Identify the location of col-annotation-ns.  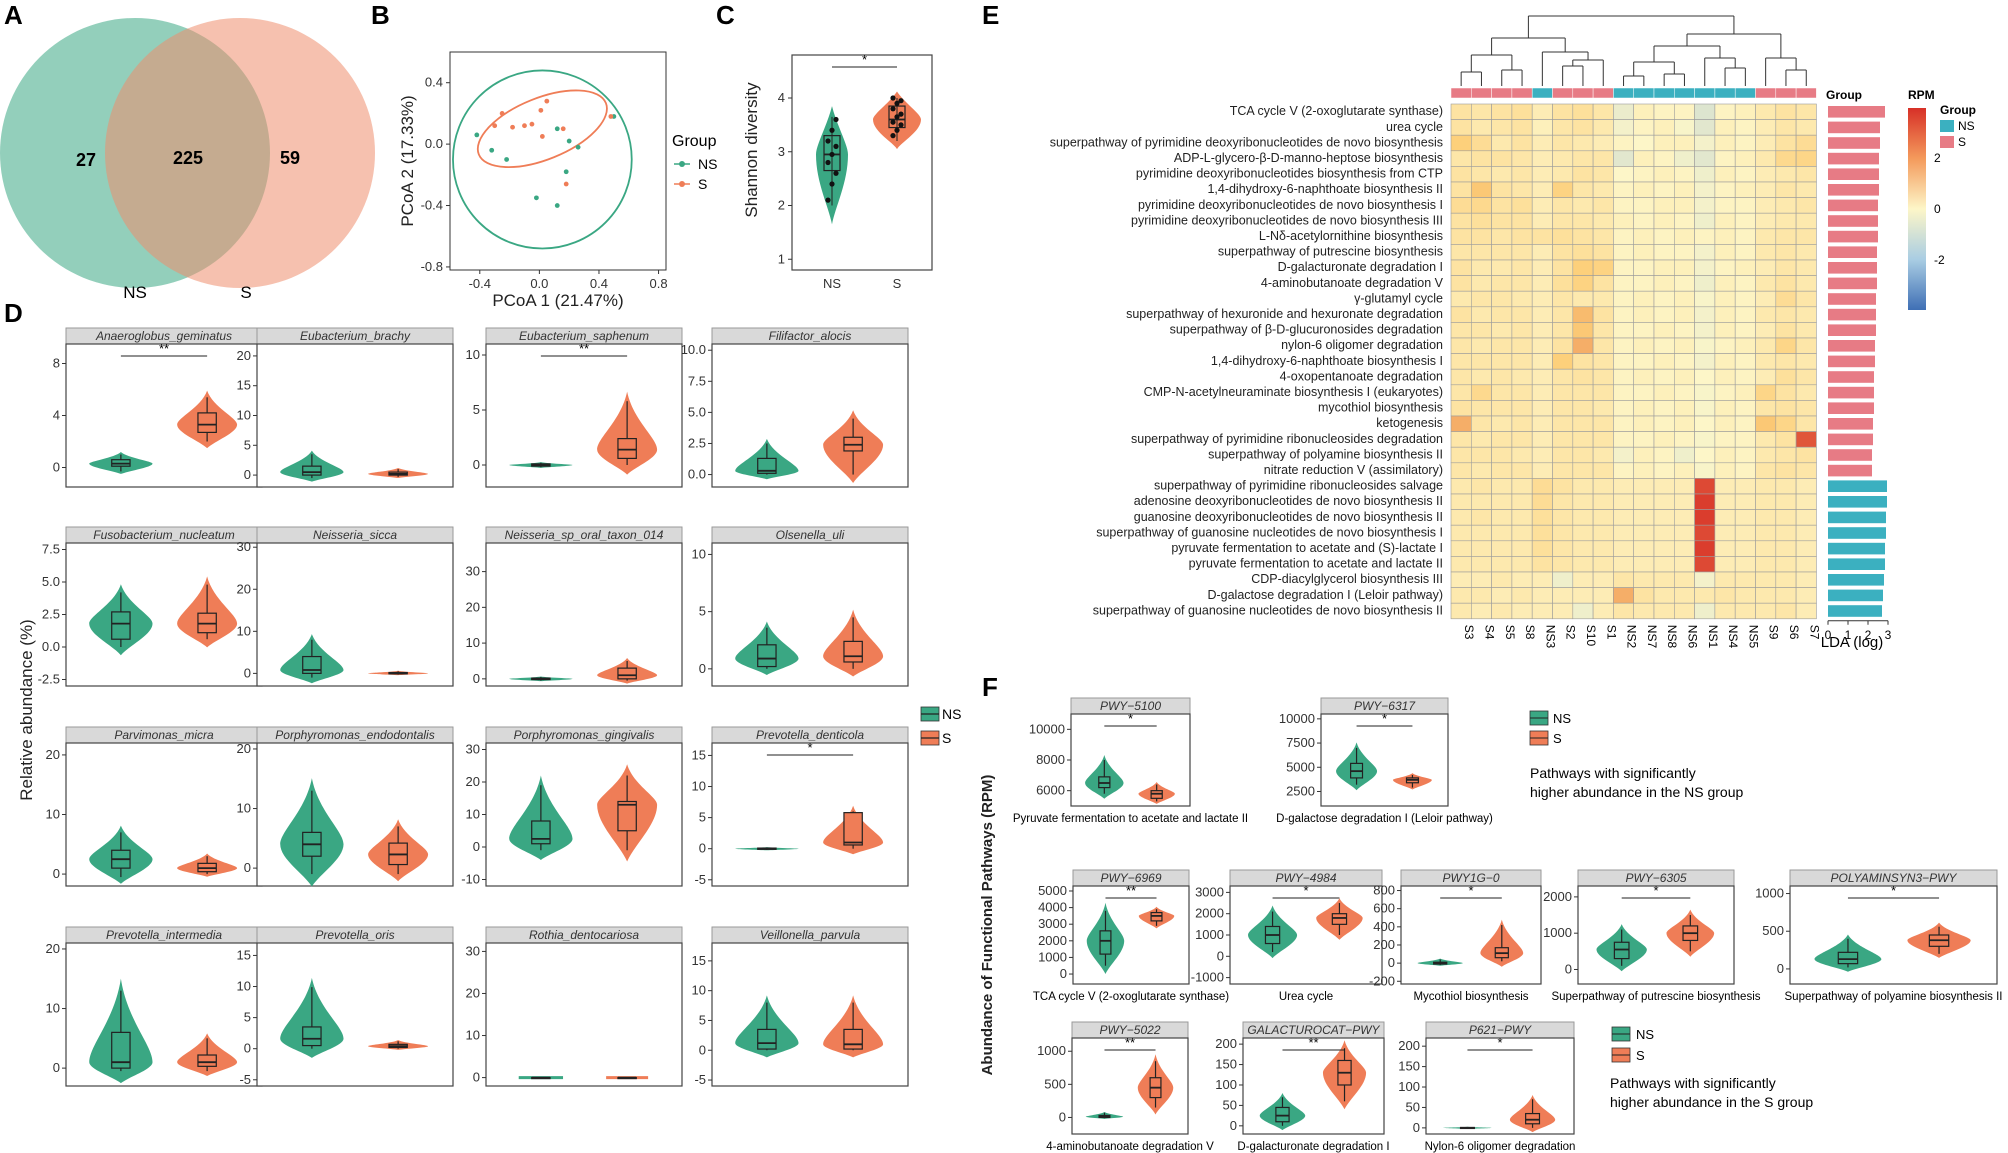
(1644, 93).